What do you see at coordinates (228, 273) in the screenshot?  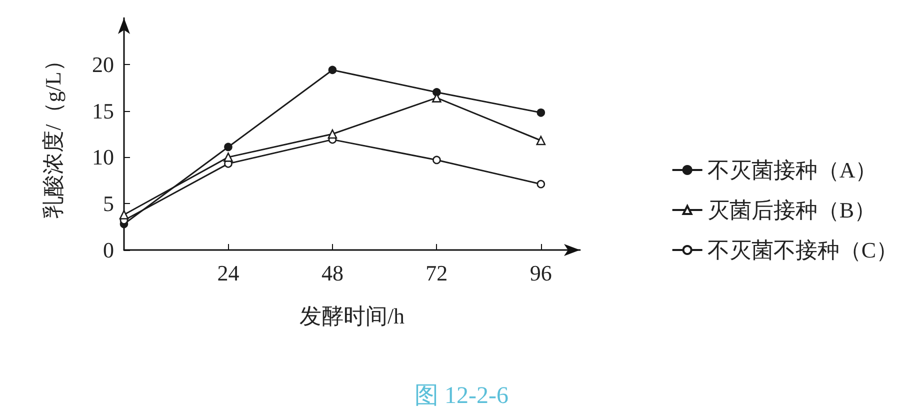 I see `x-tick-label: 24` at bounding box center [228, 273].